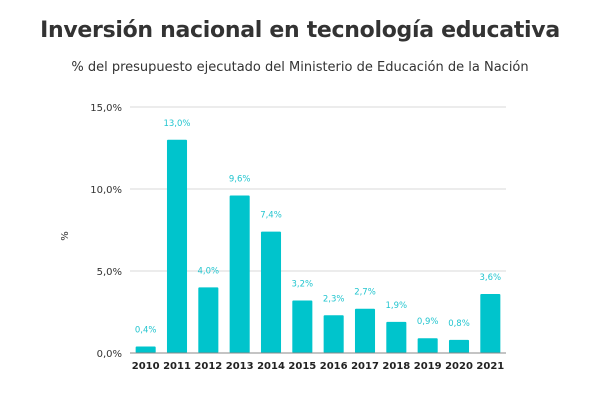 This screenshot has width=600, height=400. Describe the element at coordinates (146, 366) in the screenshot. I see `x-tick-label: 2010` at that location.